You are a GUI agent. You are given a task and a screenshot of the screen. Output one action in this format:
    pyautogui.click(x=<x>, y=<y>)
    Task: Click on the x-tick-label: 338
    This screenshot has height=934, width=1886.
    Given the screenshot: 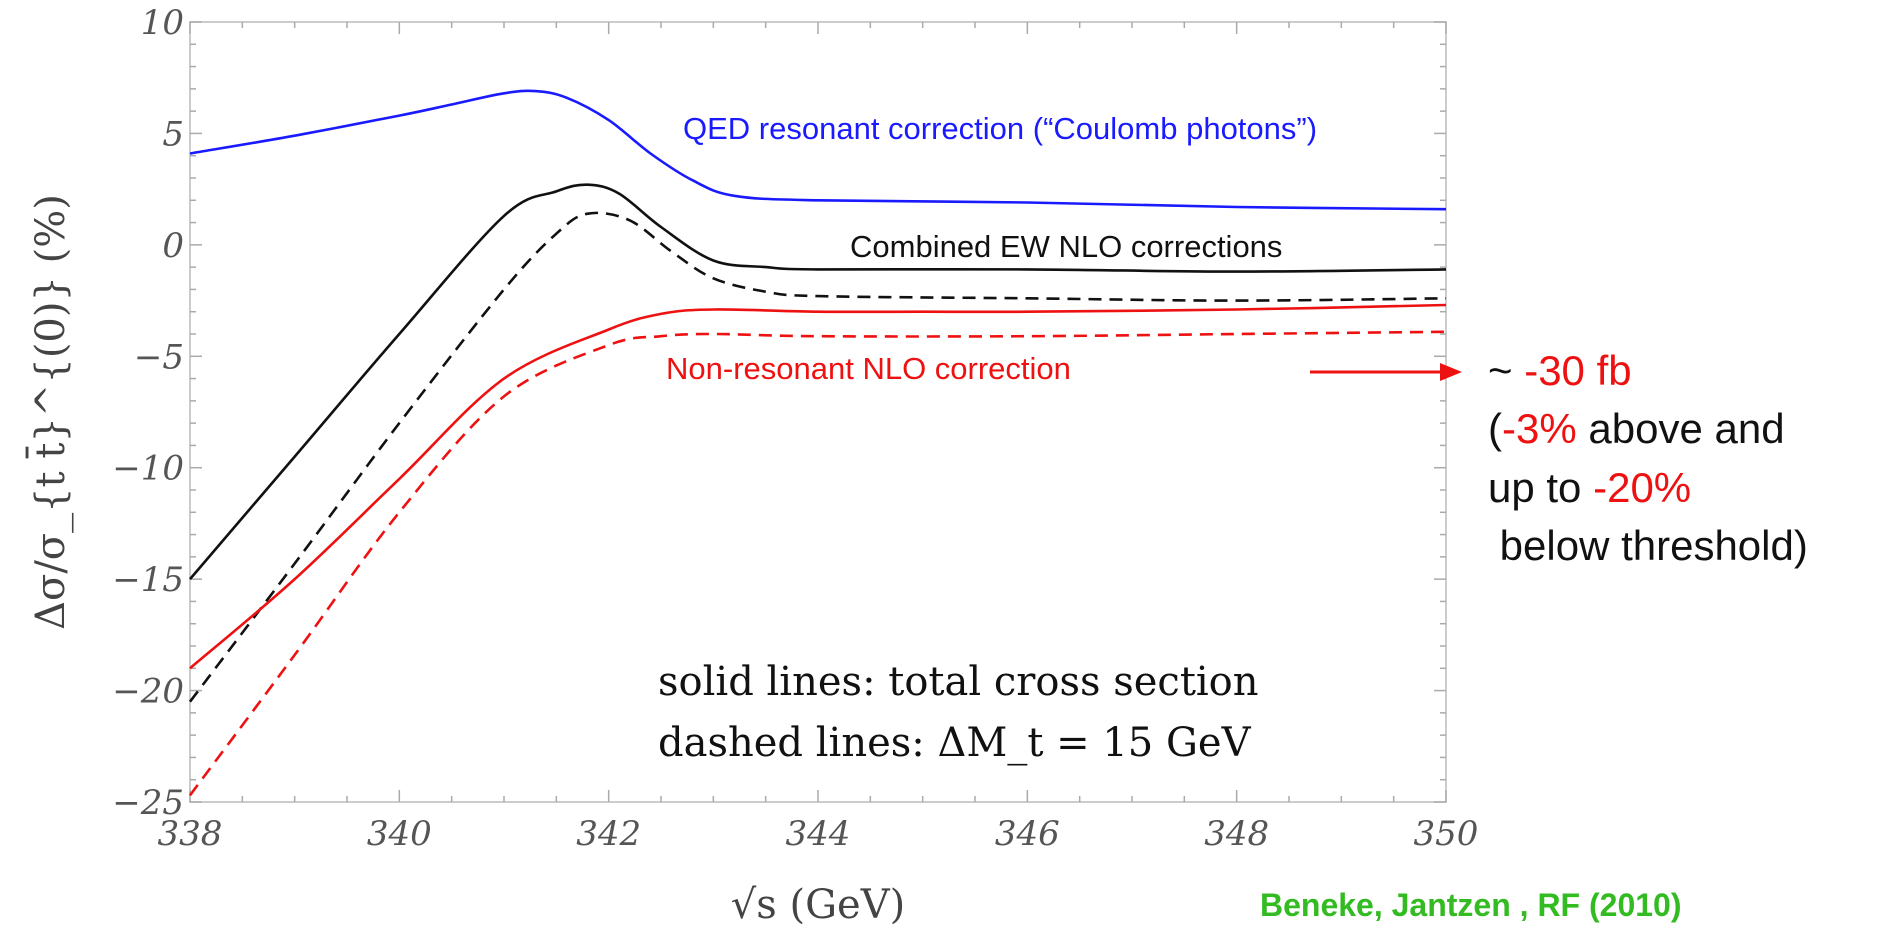 What is the action you would take?
    pyautogui.click(x=190, y=834)
    